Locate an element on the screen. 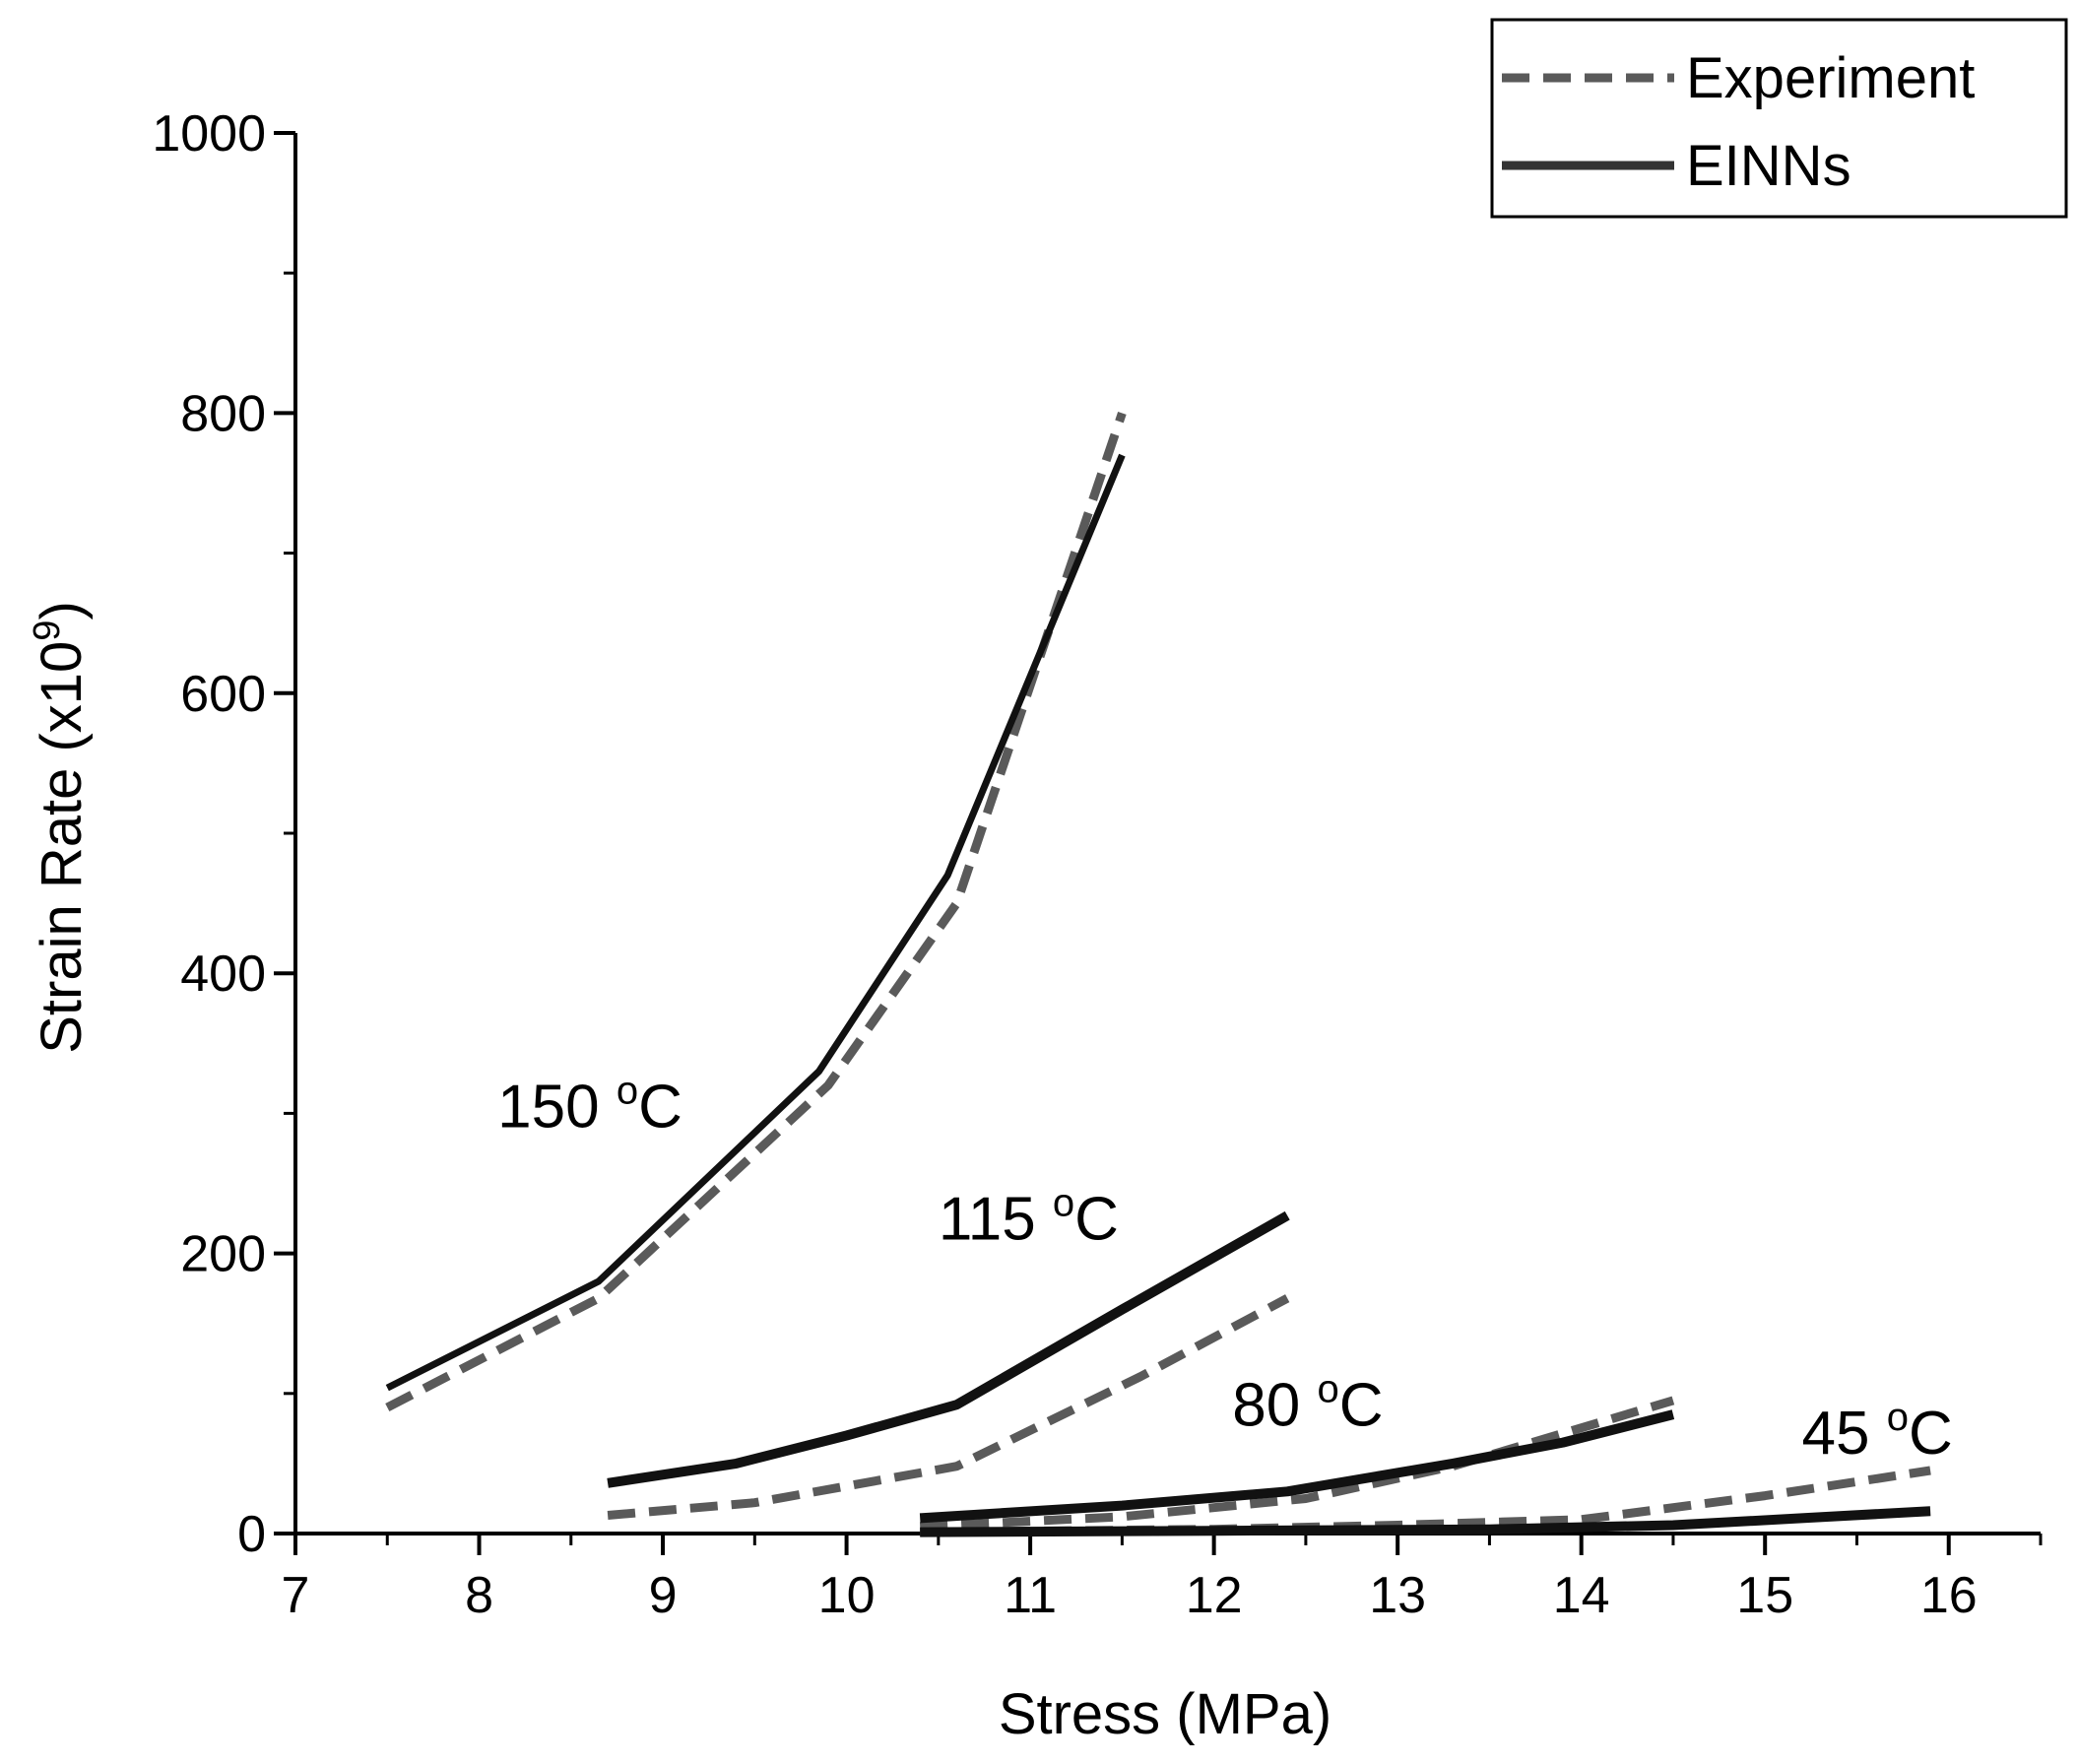 This screenshot has width=2078, height=1764. temperature-label: 115 oC is located at coordinates (1029, 1217).